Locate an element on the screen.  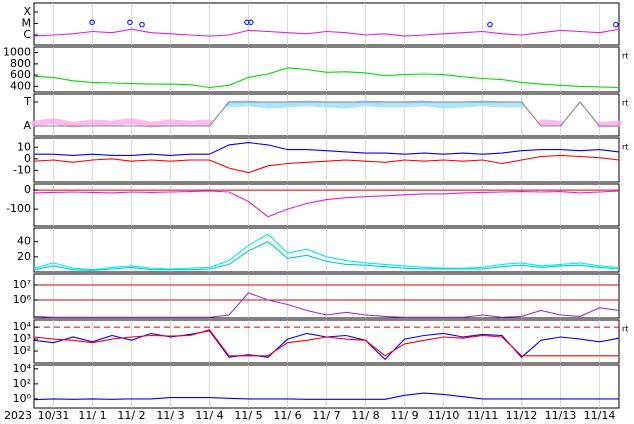
x-tick-label: 11/ 9 is located at coordinates (404, 415).